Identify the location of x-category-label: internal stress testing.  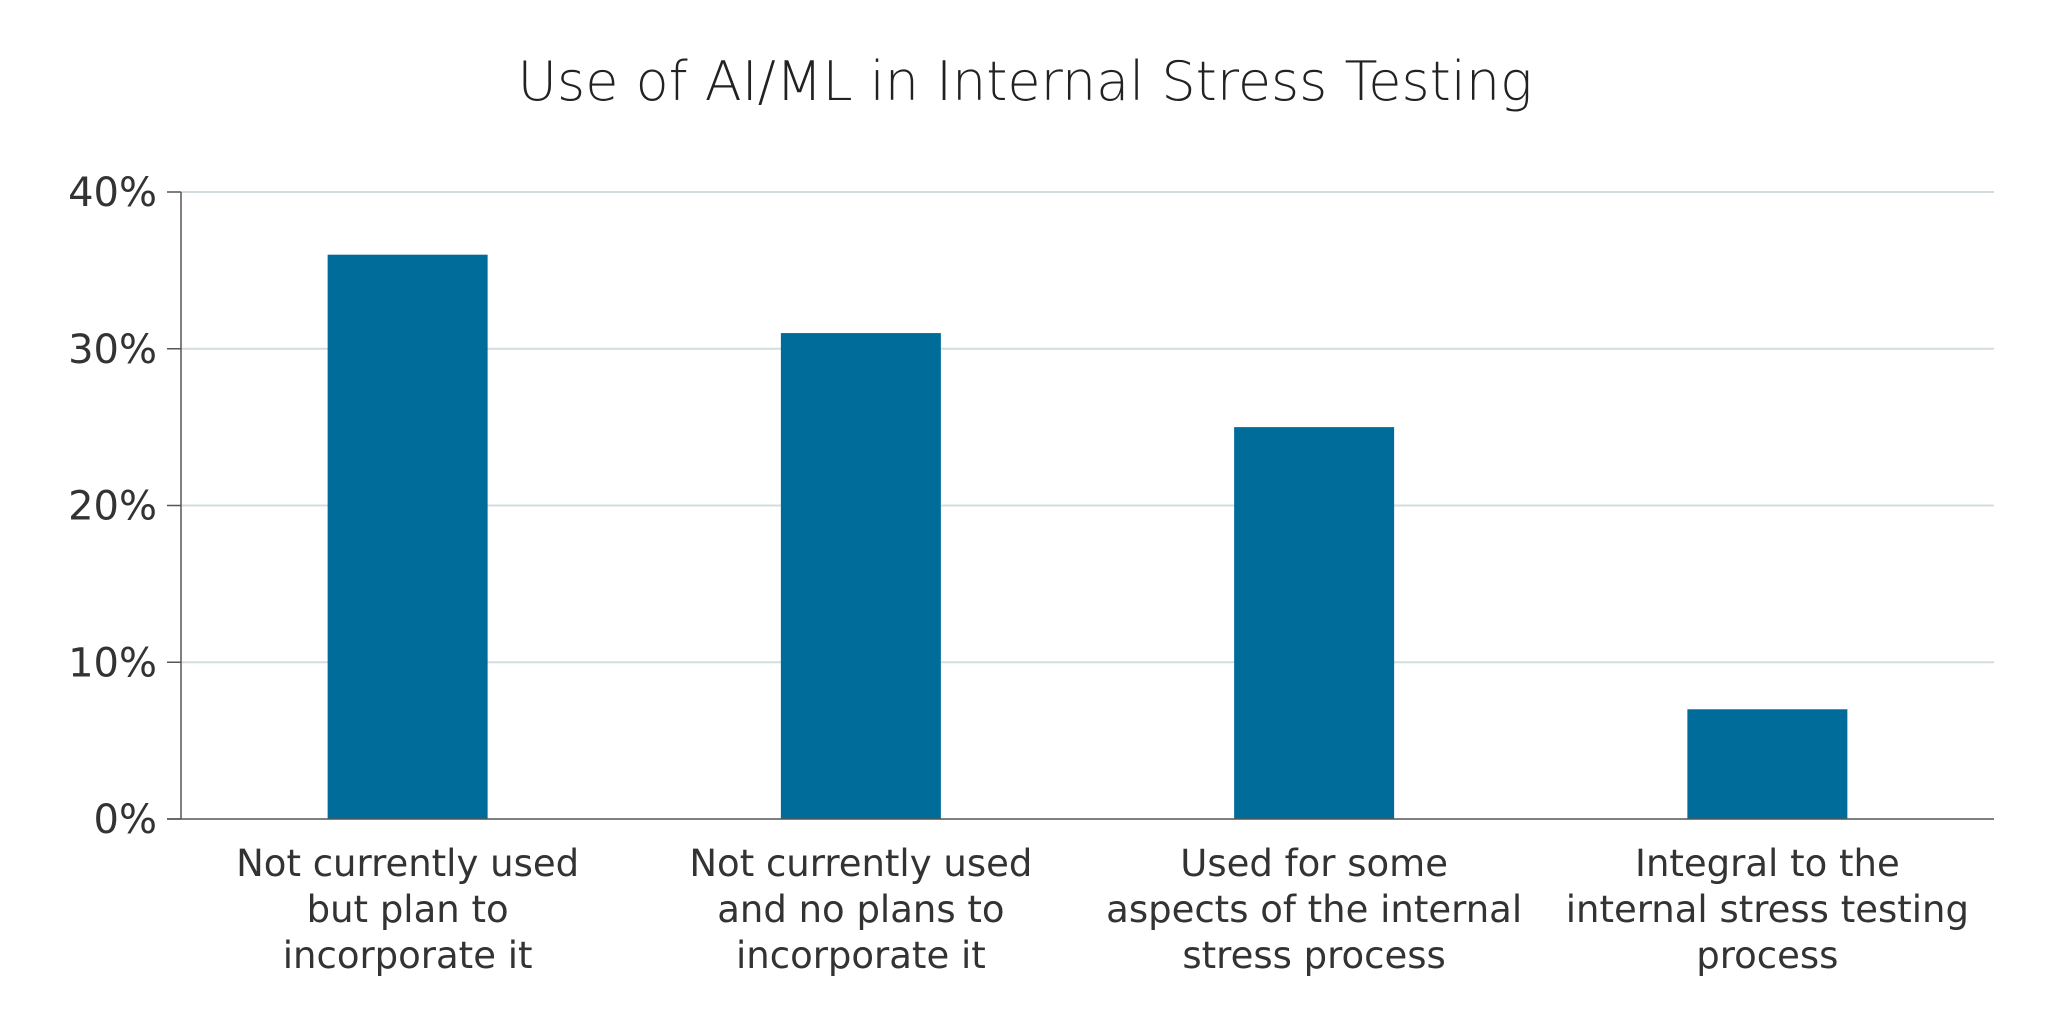
(1767, 909).